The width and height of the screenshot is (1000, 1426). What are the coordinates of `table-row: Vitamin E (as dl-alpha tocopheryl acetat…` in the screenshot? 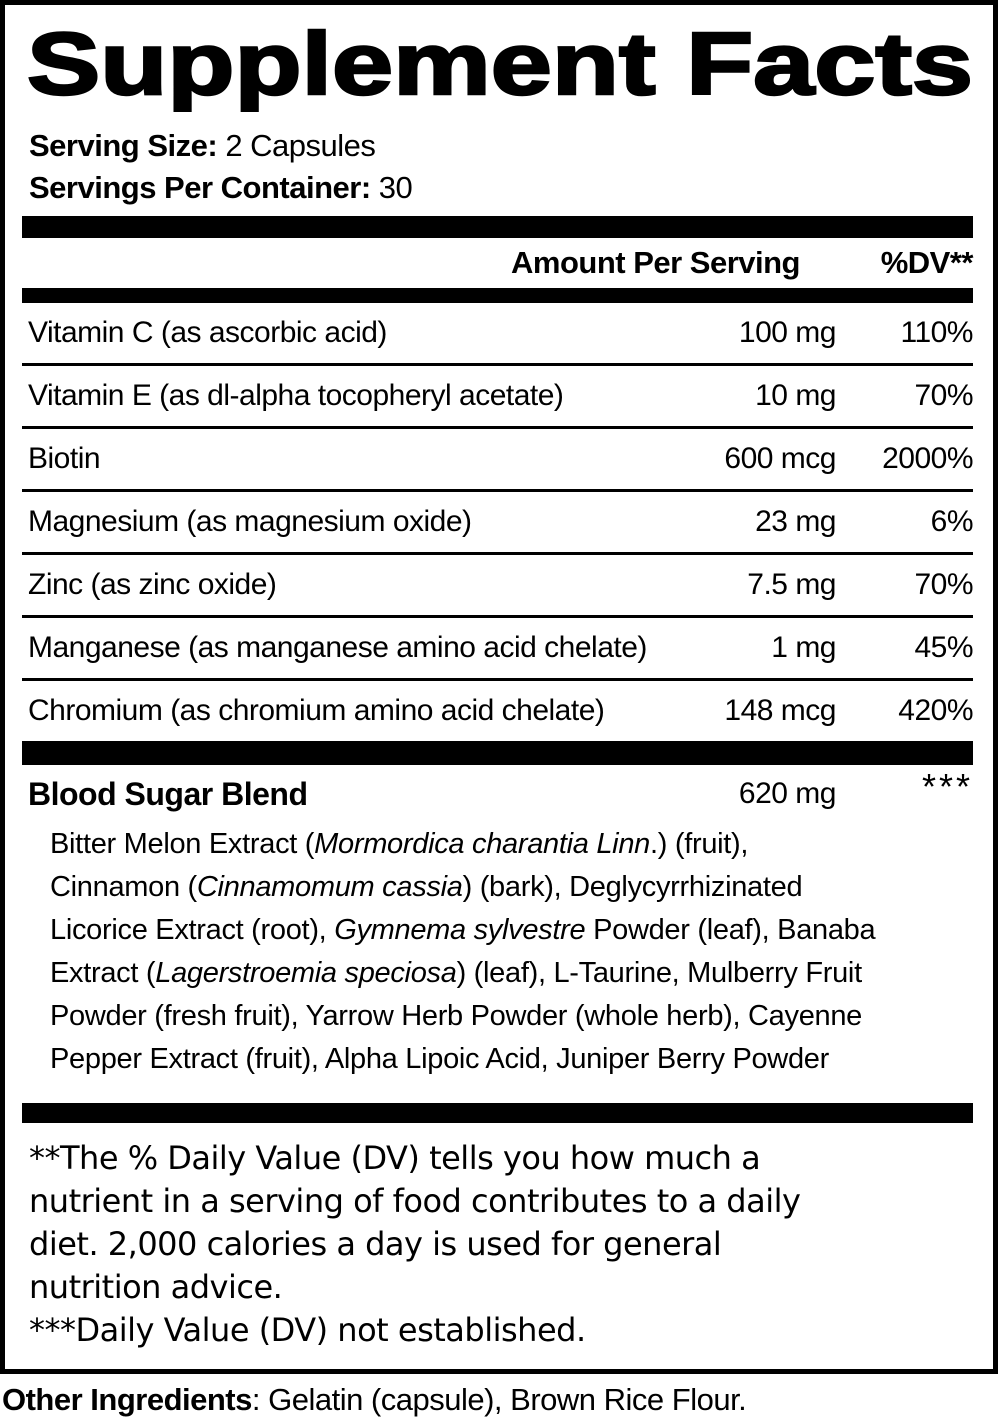 It's located at (498, 394).